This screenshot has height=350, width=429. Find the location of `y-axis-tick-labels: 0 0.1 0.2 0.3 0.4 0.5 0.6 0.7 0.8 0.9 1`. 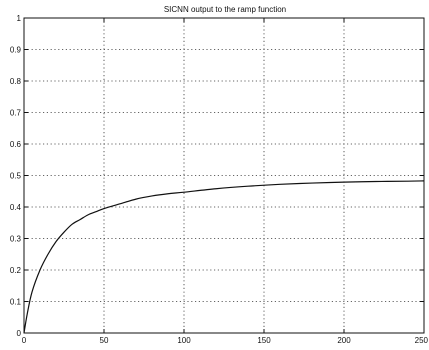

y-axis-tick-labels: 0 0.1 0.2 0.3 0.4 0.5 0.6 0.7 0.8 0.9 1 is located at coordinates (16, 176).